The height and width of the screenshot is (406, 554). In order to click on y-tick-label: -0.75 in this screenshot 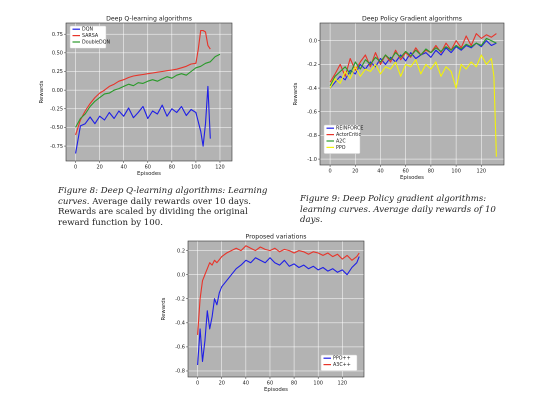, I will do `click(56, 147)`.